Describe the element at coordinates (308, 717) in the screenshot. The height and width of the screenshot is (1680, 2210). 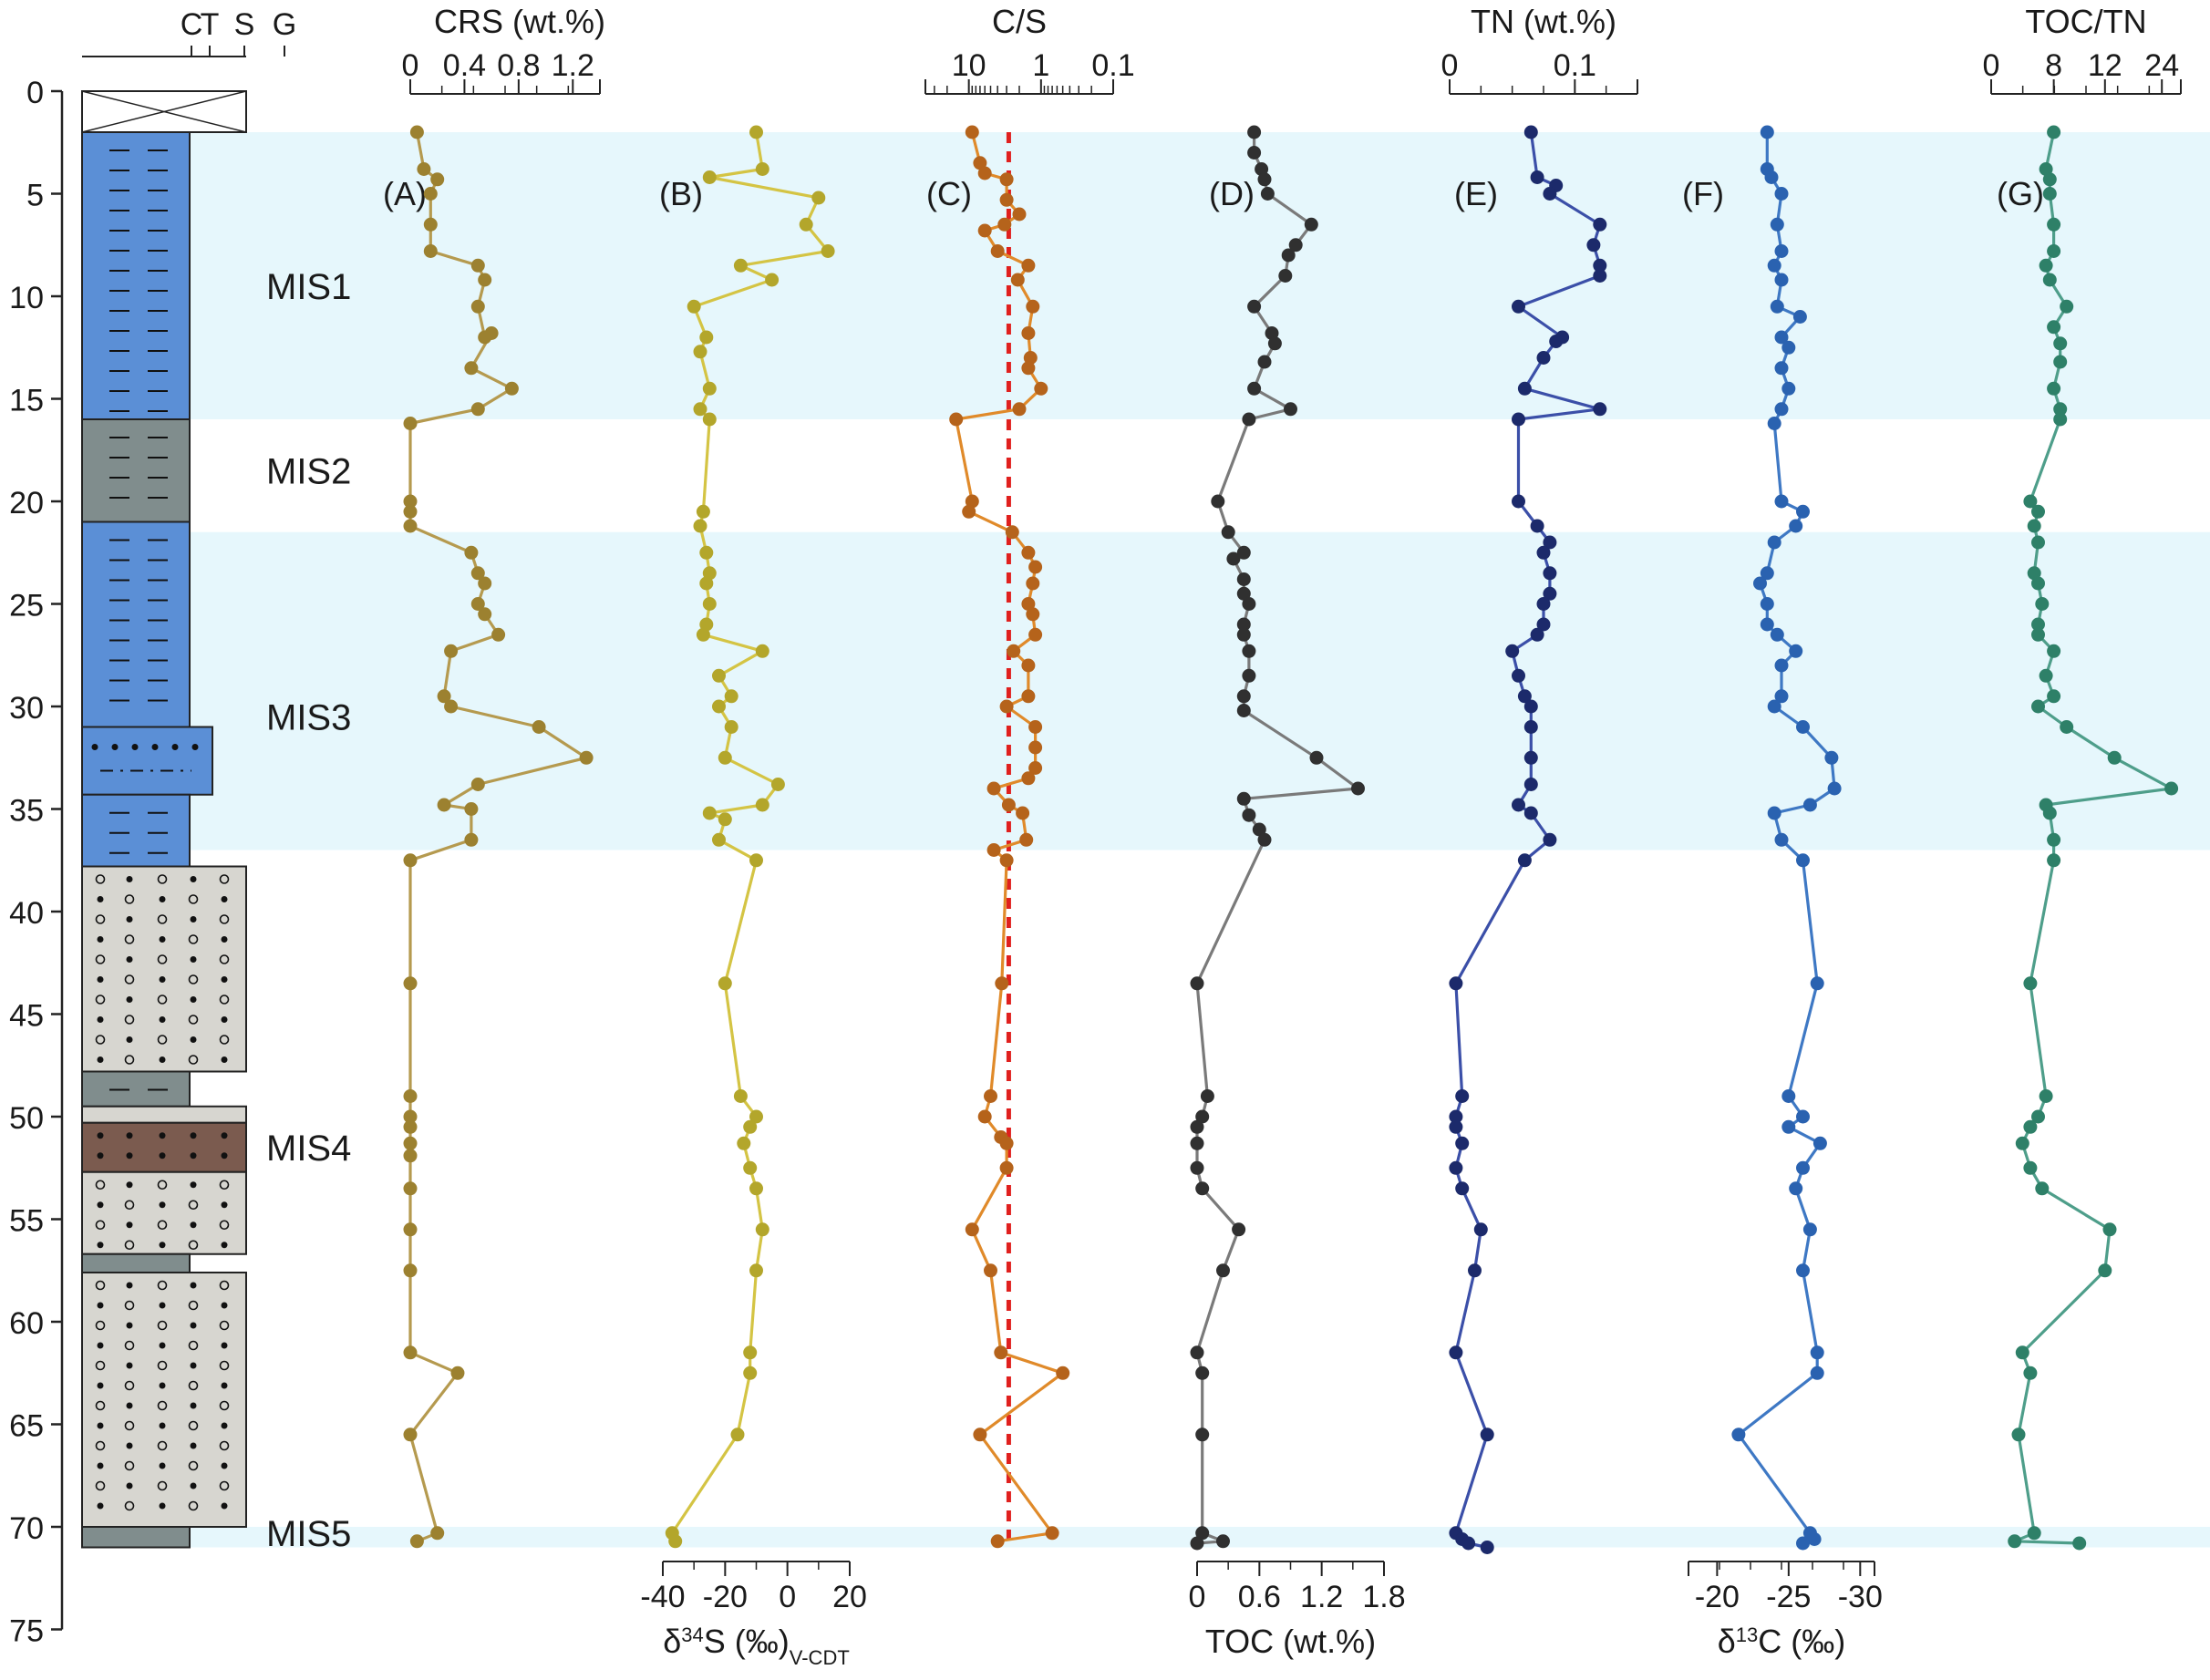
I see `stage-label-mis3: MIS3` at that location.